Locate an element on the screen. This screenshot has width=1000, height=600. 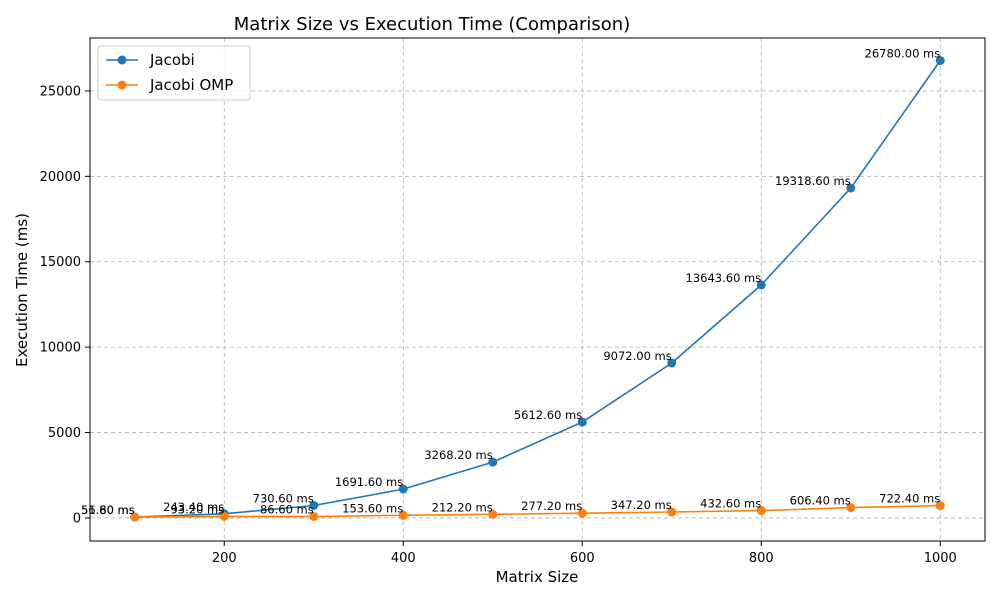
series-line-jacobi-omp is located at coordinates (537, 511).